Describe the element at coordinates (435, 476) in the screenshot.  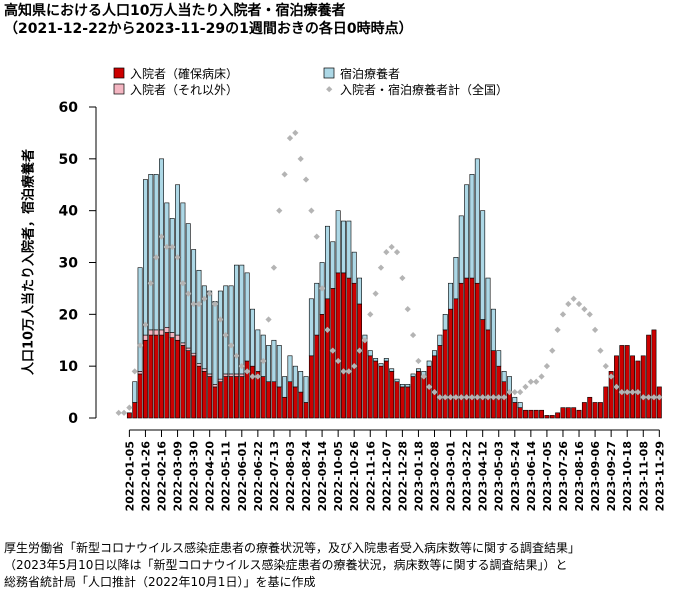
I see `x-tick-label: 2023-02-08` at that location.